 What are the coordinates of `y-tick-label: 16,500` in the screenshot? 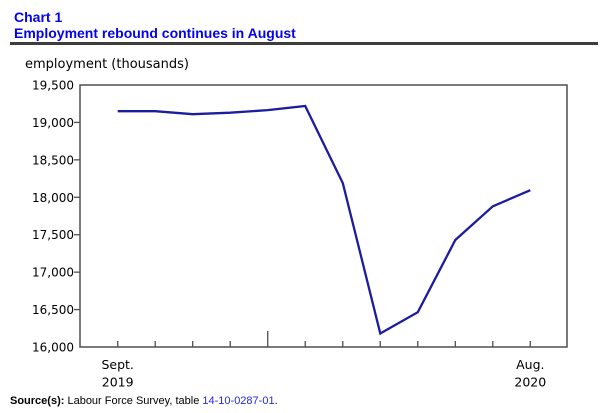 It's located at (53, 310).